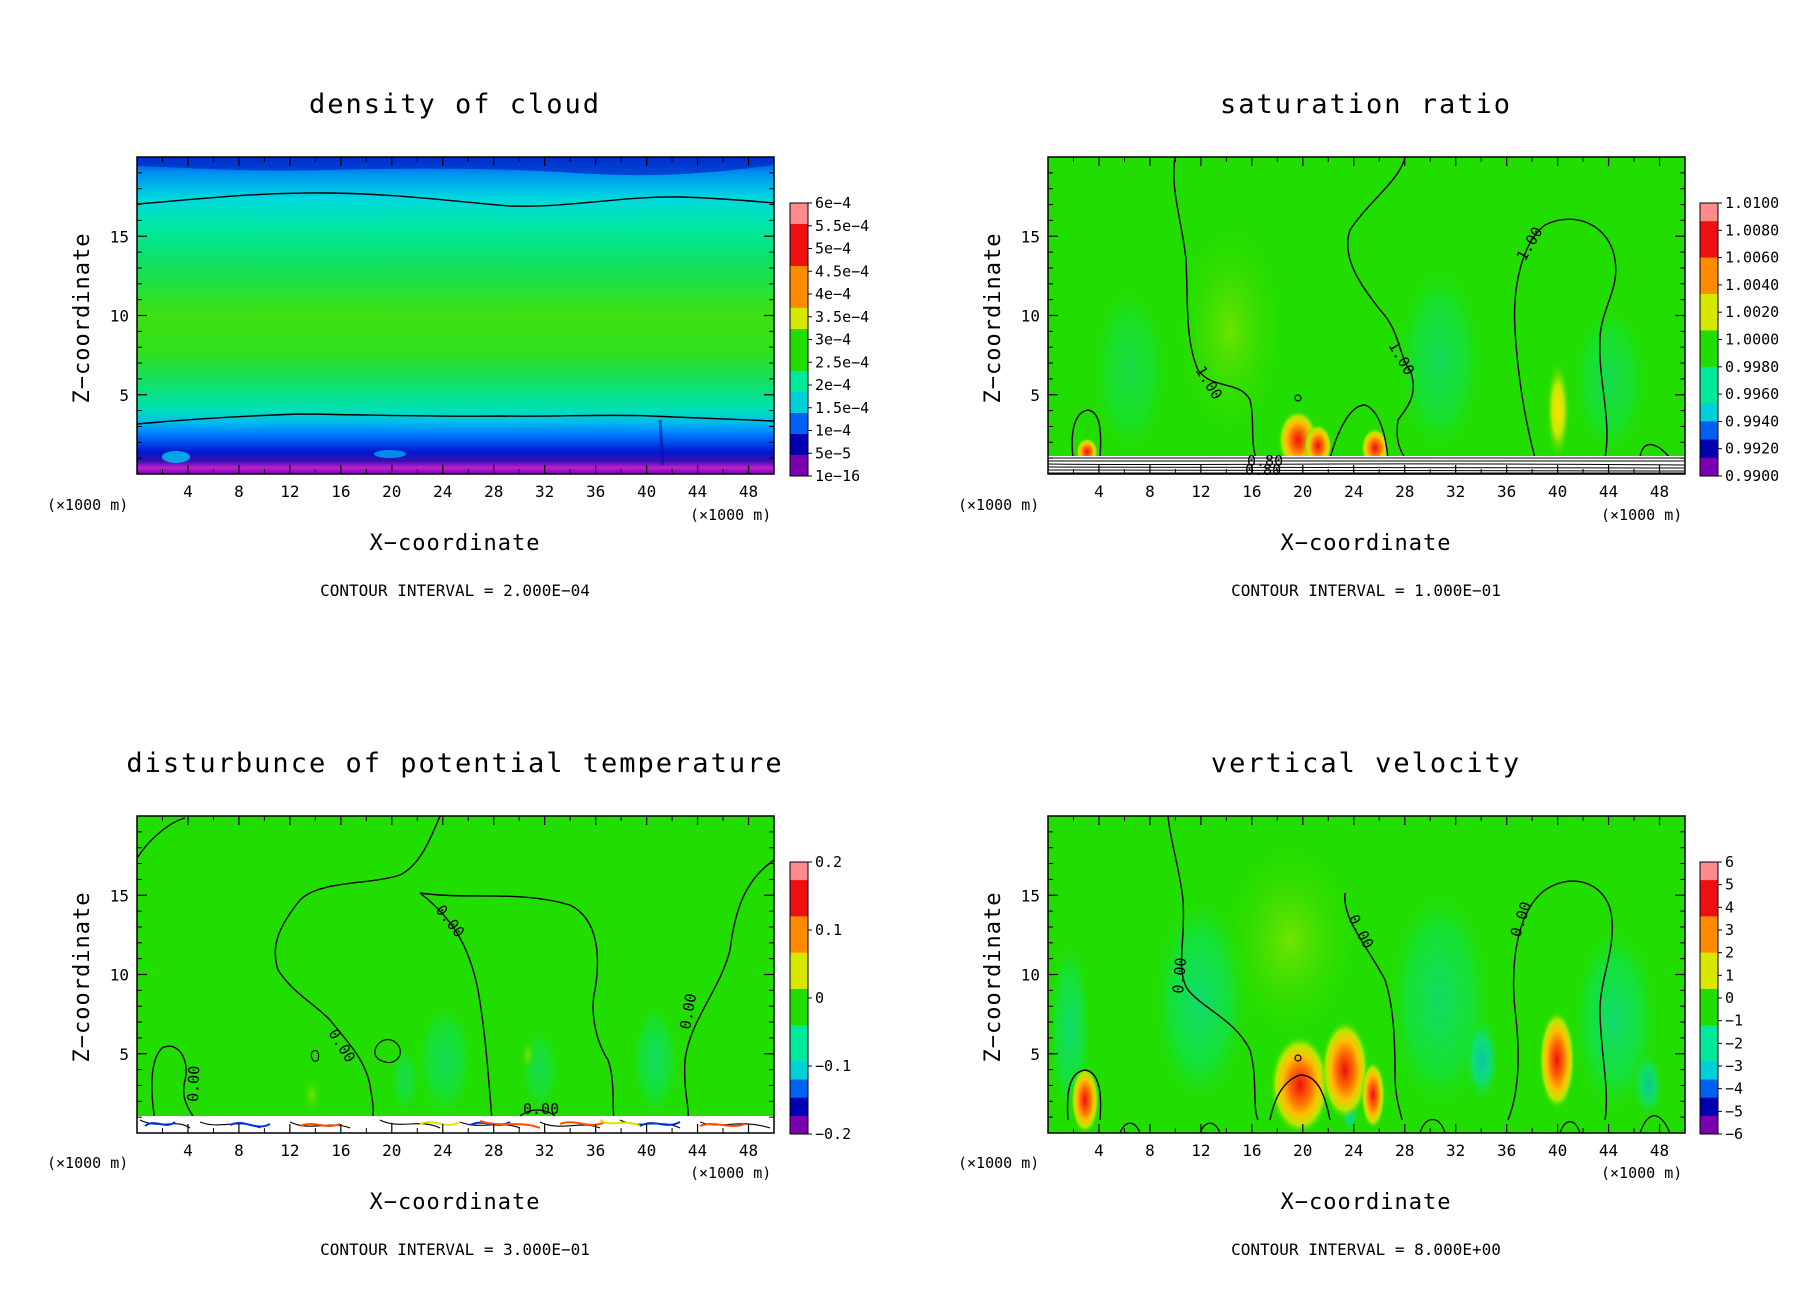 This screenshot has width=1808, height=1308. Describe the element at coordinates (833, 1134) in the screenshot. I see `colorbar-label: −0.2` at that location.